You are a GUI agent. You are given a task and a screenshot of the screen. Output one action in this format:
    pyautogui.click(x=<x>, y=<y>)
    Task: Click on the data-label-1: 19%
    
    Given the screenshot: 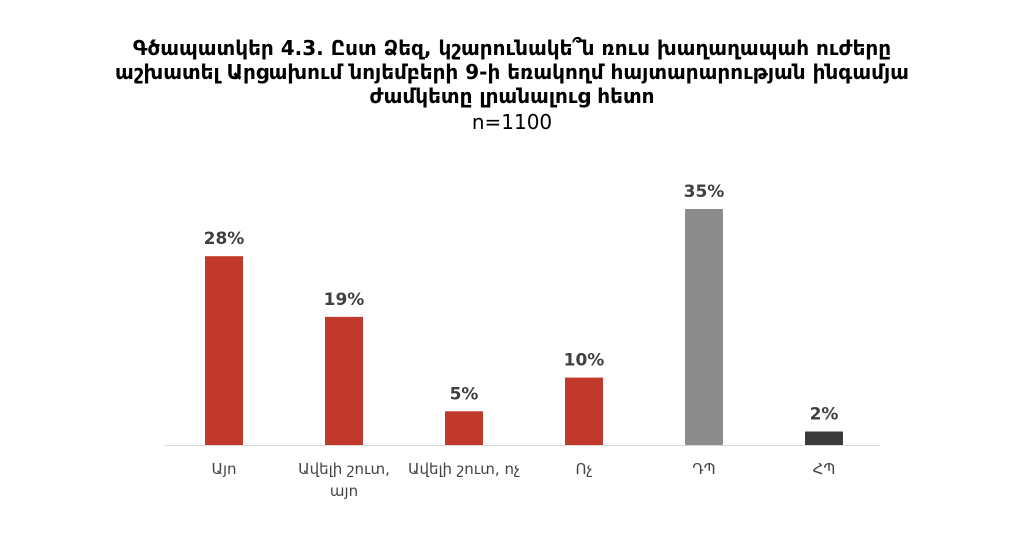 What is the action you would take?
    pyautogui.click(x=344, y=300)
    